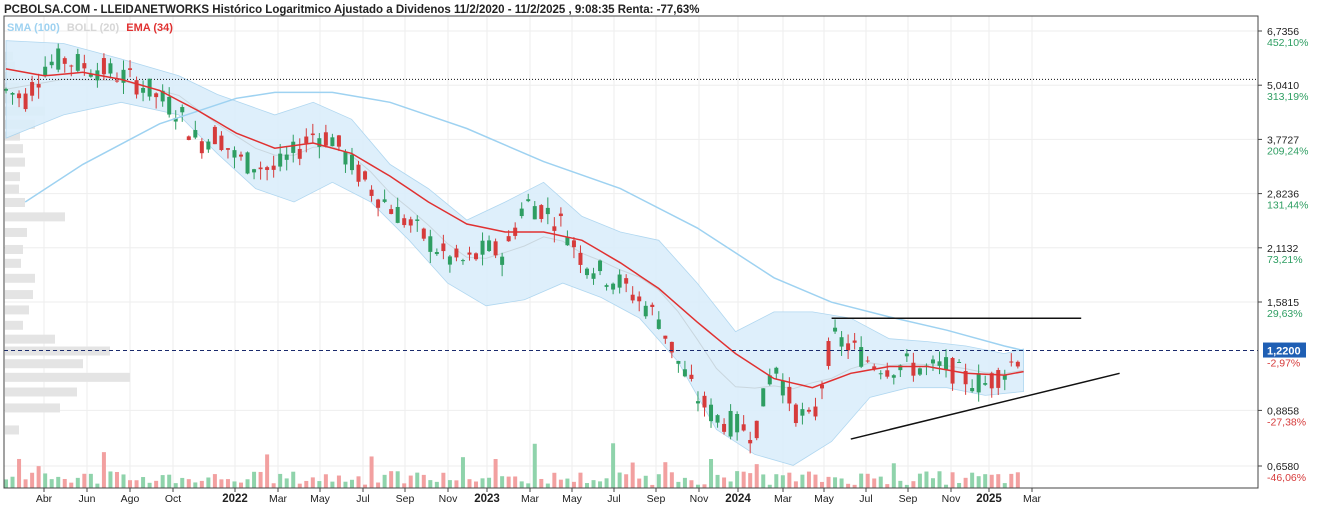  Describe the element at coordinates (1283, 411) in the screenshot. I see `y-tick-price-label: 0,8858` at that location.